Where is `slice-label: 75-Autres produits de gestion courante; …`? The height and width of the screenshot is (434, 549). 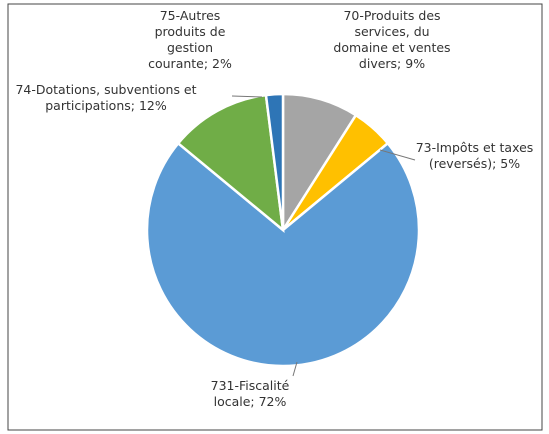 slice-label: 75-Autres produits de gestion courante; … is located at coordinates (190, 39).